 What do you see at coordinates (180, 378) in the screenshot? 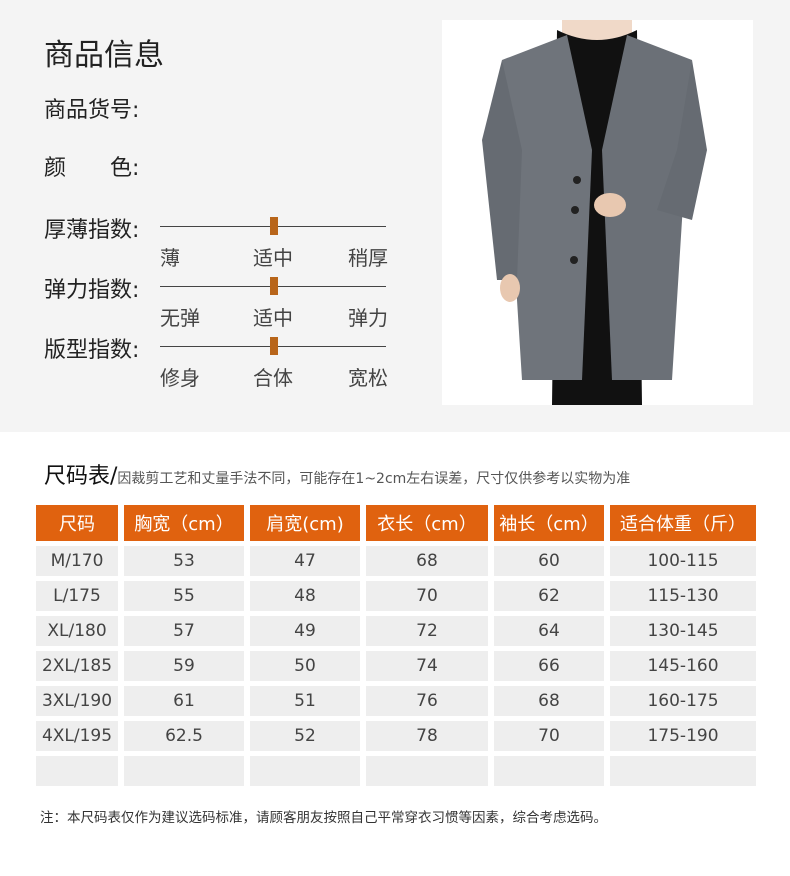
I see `scale-left-label: 修身` at bounding box center [180, 378].